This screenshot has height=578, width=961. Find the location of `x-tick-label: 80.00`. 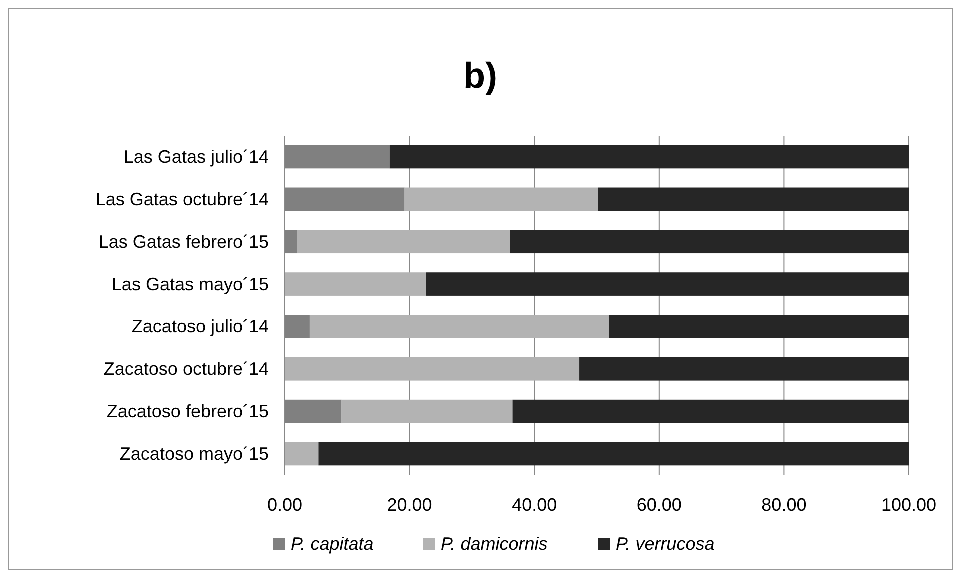

x-tick-label: 80.00 is located at coordinates (784, 505).